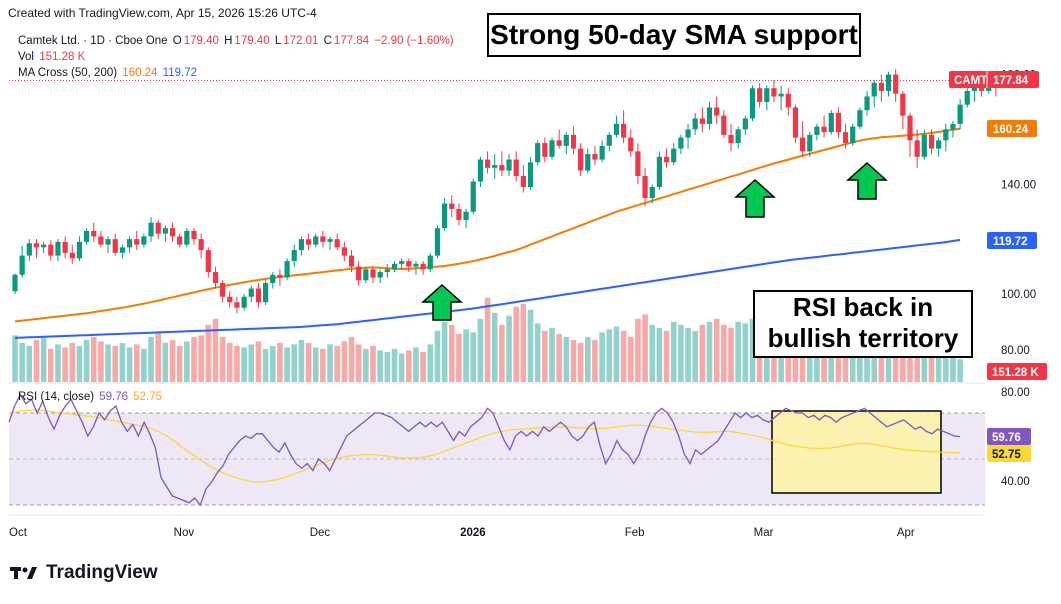 This screenshot has width=1061, height=604. What do you see at coordinates (1018, 295) in the screenshot?
I see `price-tick-label: 100.00` at bounding box center [1018, 295].